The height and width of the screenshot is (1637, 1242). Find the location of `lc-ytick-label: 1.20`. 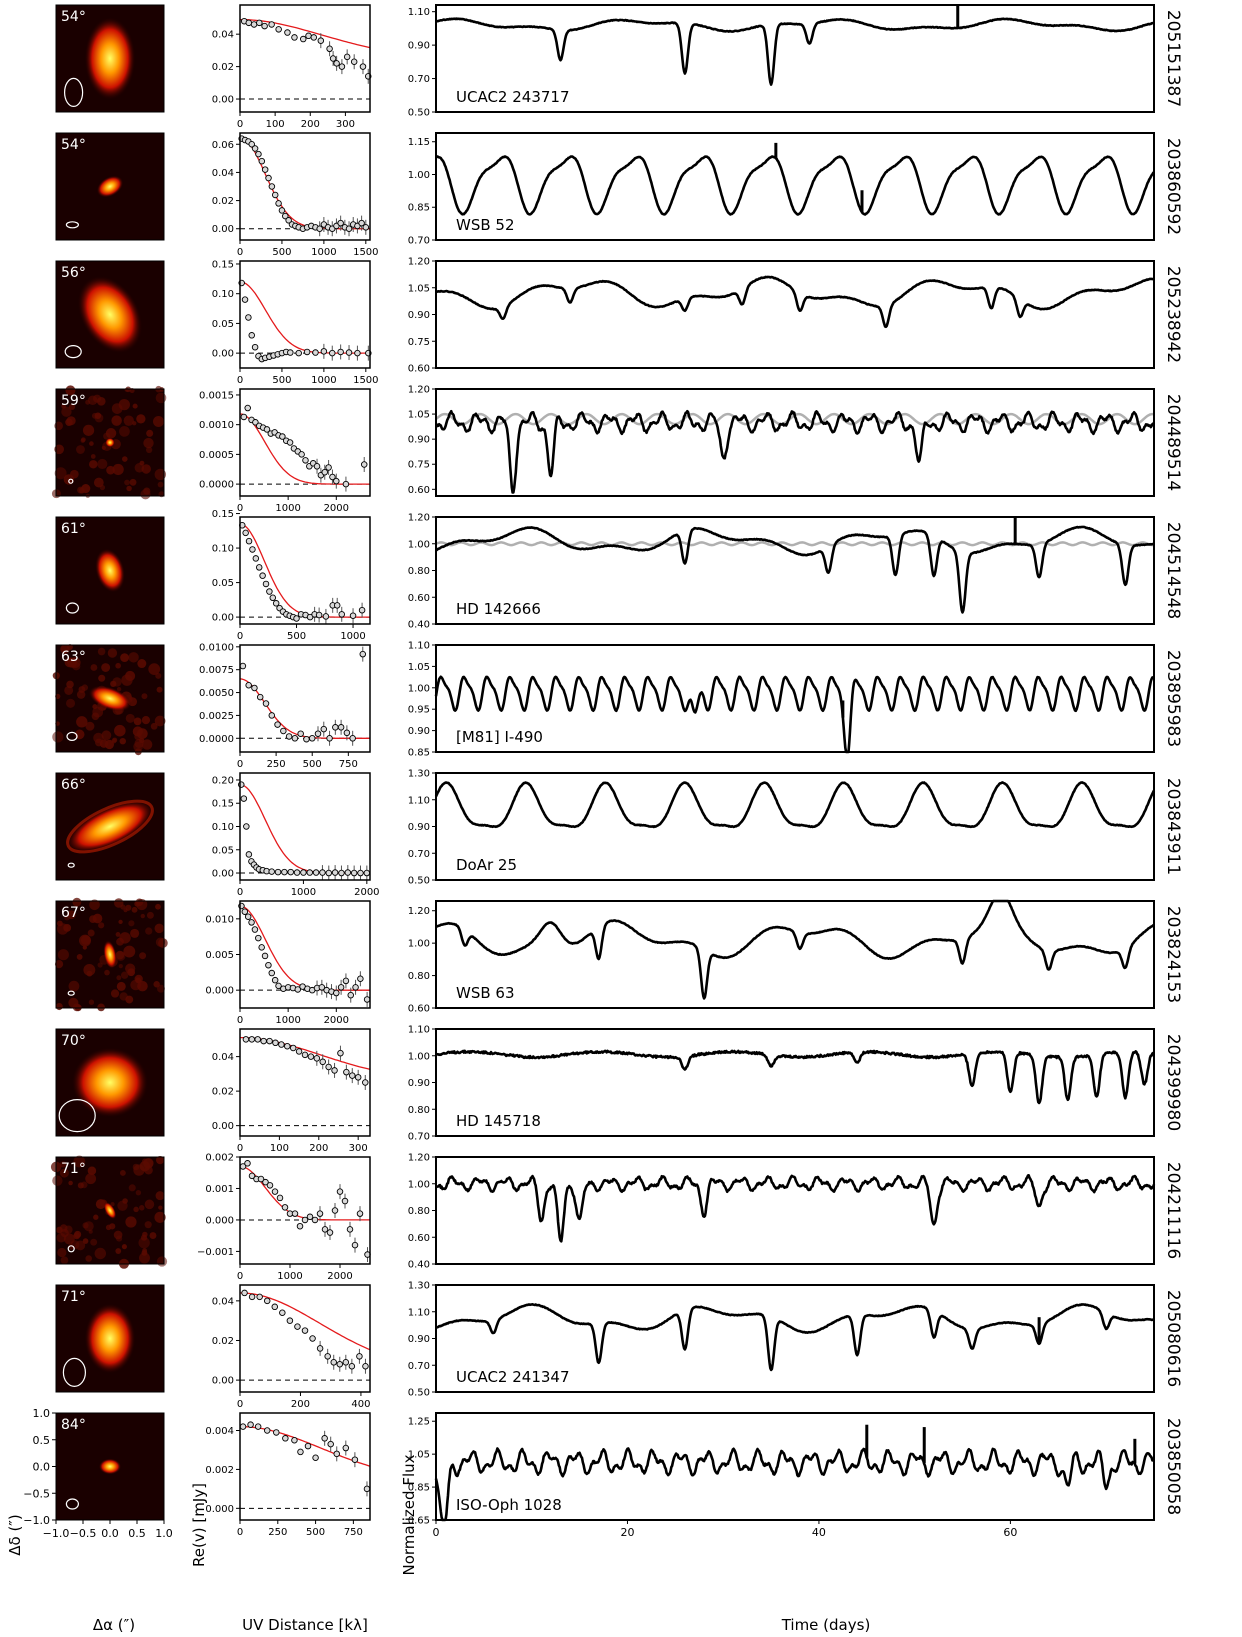

lc-ytick-label: 1.20 is located at coordinates (419, 911).